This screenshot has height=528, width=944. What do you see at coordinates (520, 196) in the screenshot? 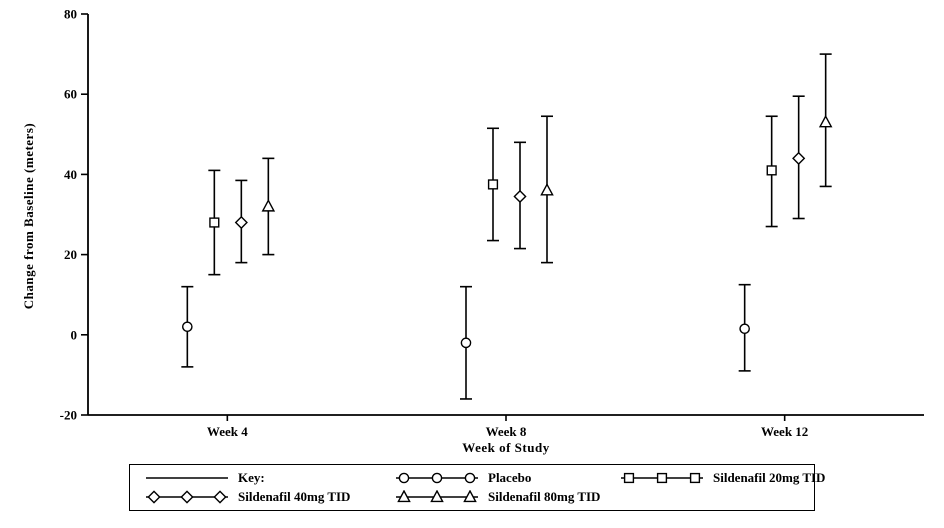
I see `errorbar-diamond-week-8-marker` at bounding box center [520, 196].